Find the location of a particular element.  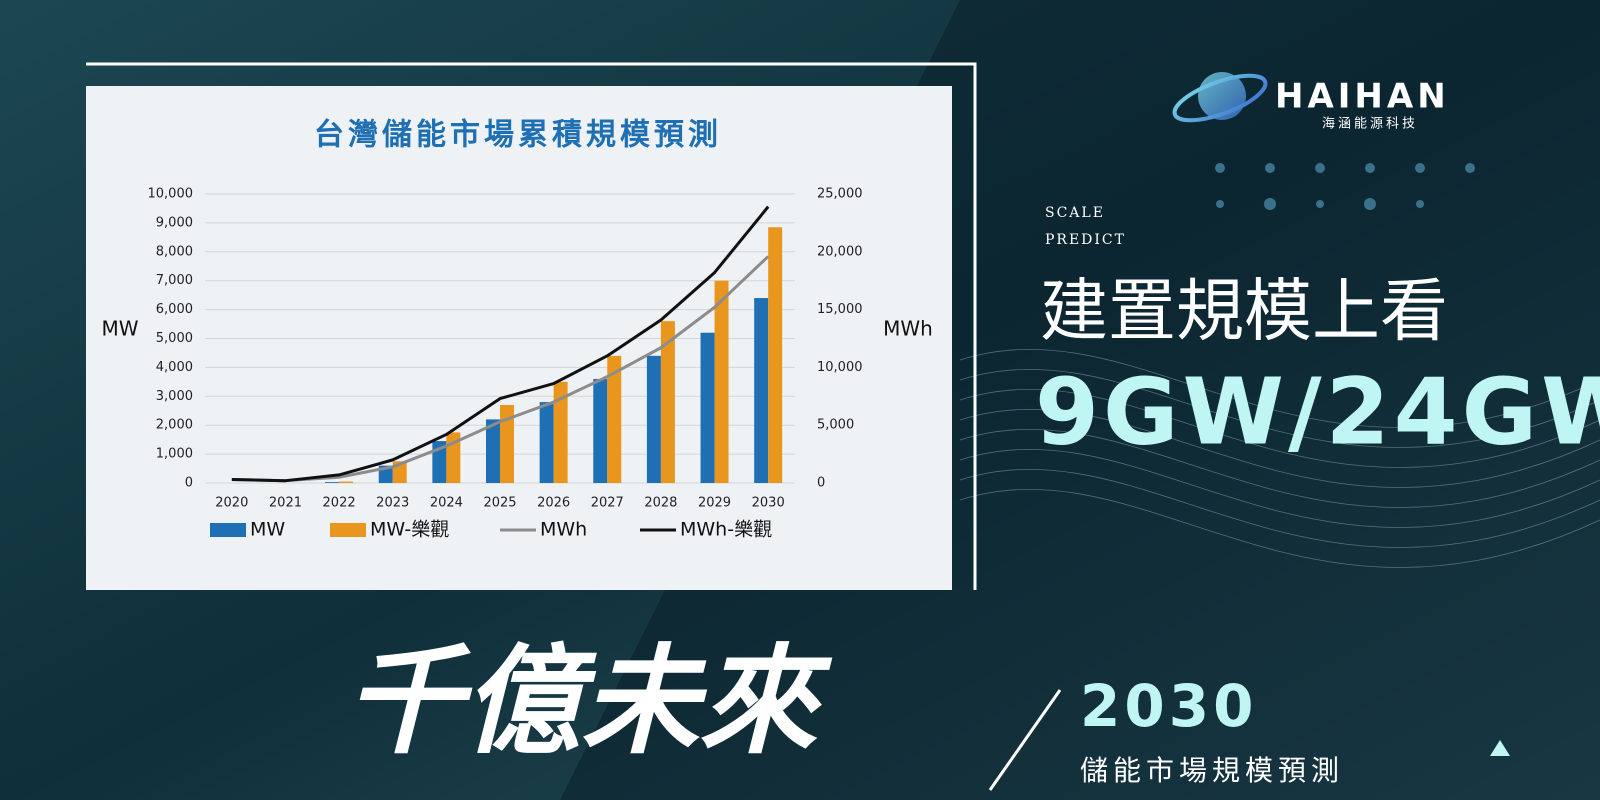

x-tick-label: 2025 is located at coordinates (499, 503).